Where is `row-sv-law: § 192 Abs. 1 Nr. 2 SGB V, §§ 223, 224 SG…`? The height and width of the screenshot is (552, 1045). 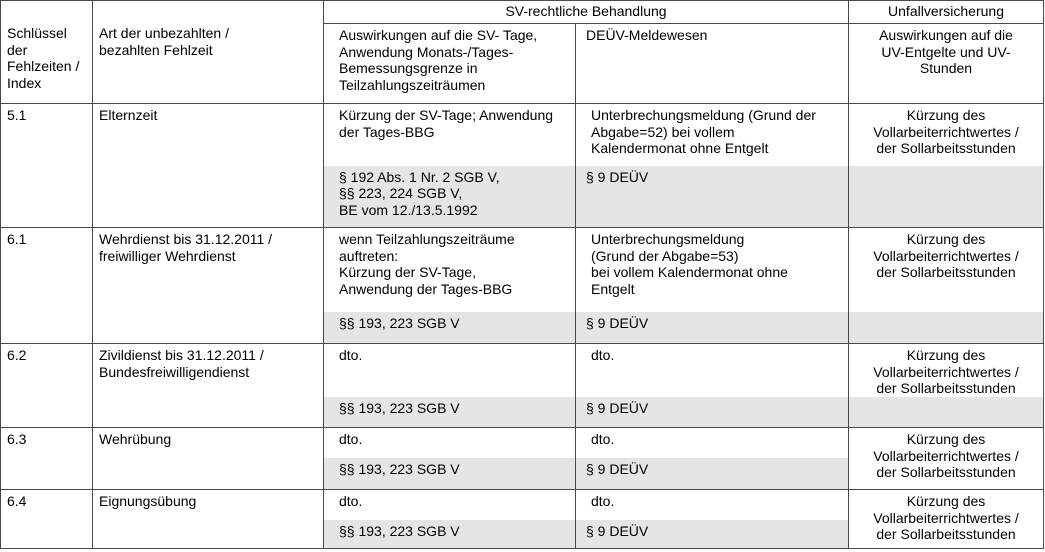
row-sv-law: § 192 Abs. 1 Nr. 2 SGB V, §§ 223, 224 SG… is located at coordinates (449, 196).